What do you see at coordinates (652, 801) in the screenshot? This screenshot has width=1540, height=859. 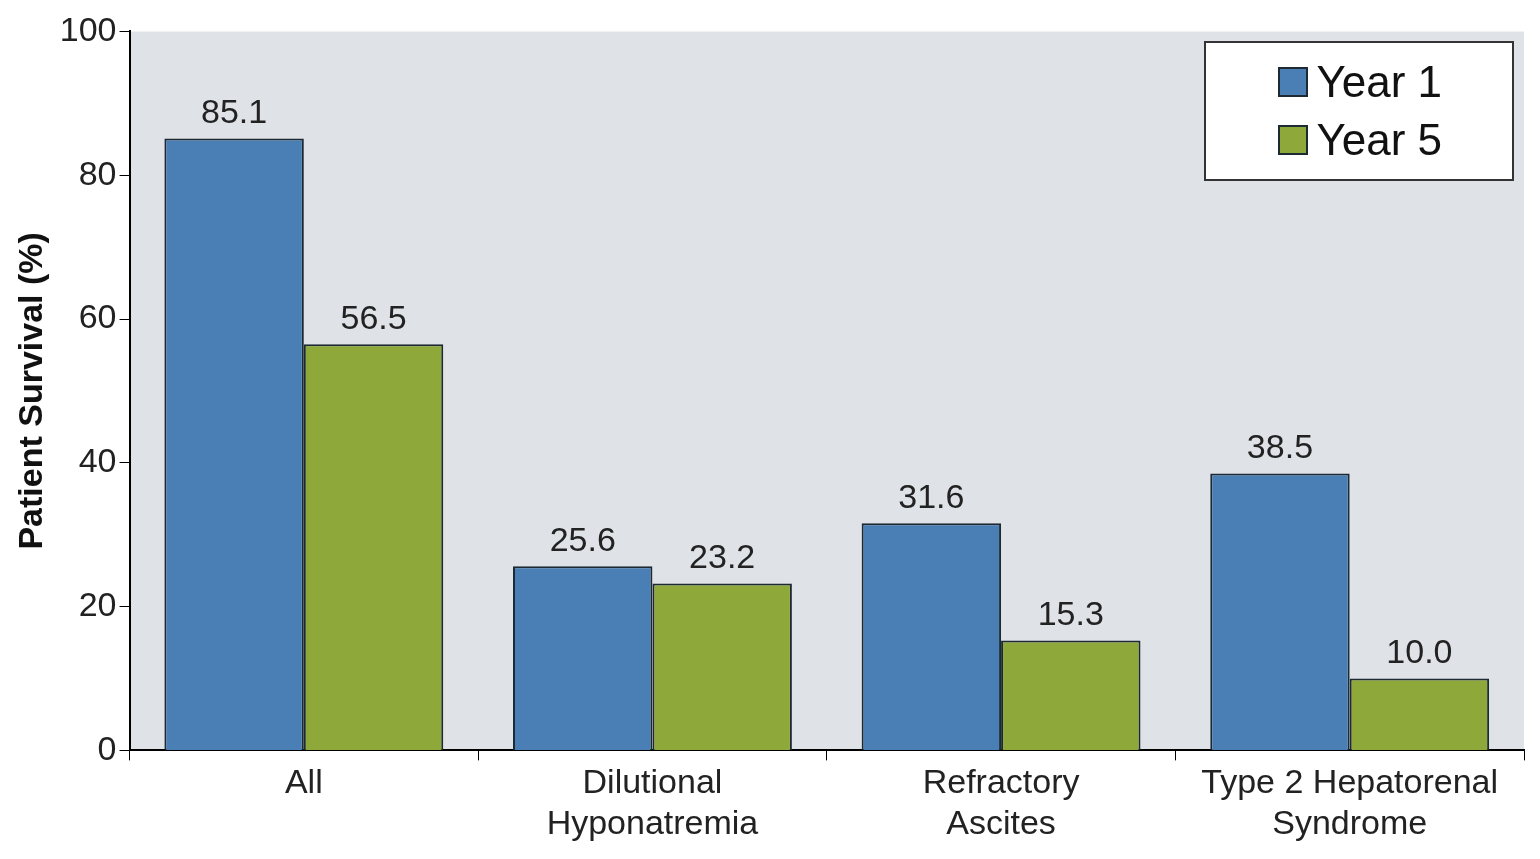 I see `x-tick-label: Dilutional Hyponatremia` at bounding box center [652, 801].